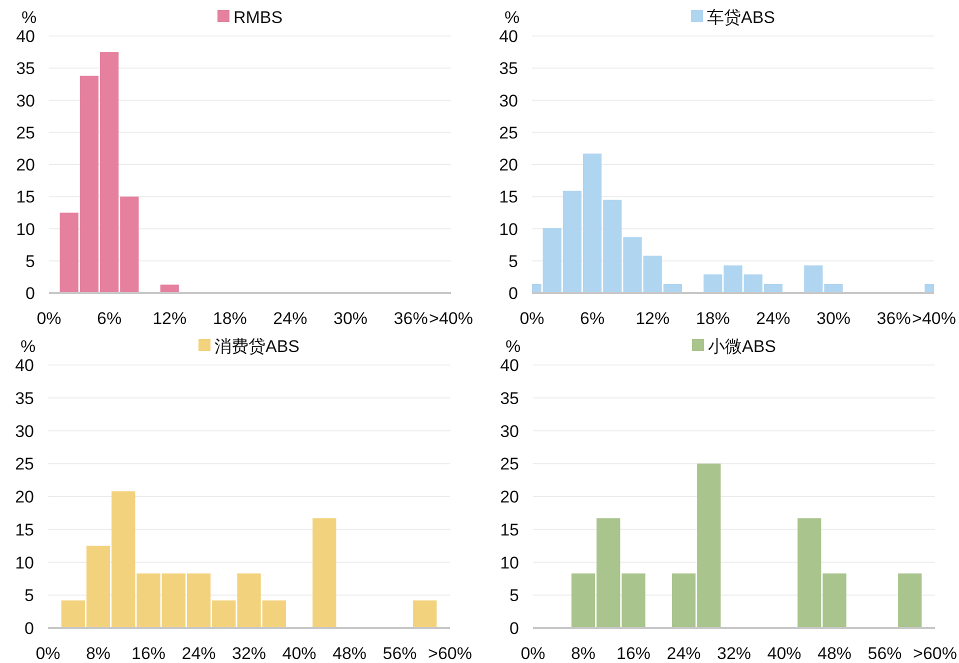  Describe the element at coordinates (257, 346) in the screenshot. I see `legend-label: 消费贷ABS` at that location.